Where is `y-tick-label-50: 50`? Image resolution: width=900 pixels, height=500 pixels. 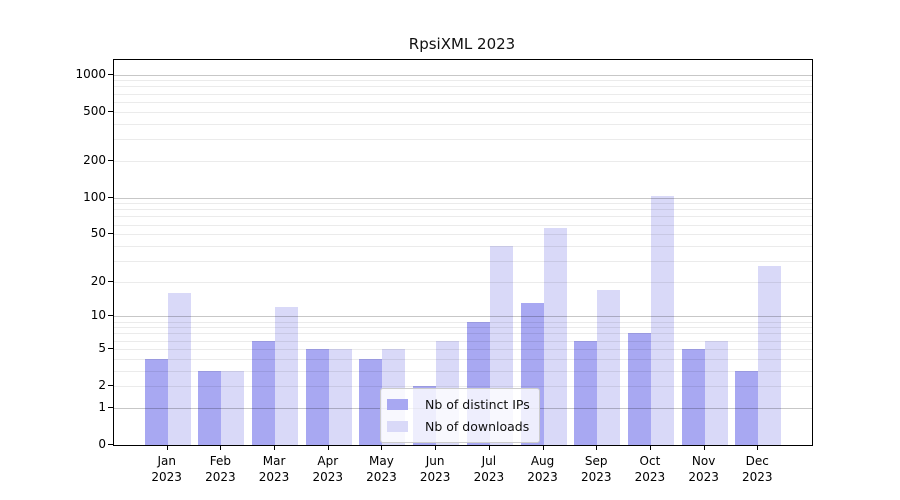 y-tick-label-50: 50 is located at coordinates (98, 233).